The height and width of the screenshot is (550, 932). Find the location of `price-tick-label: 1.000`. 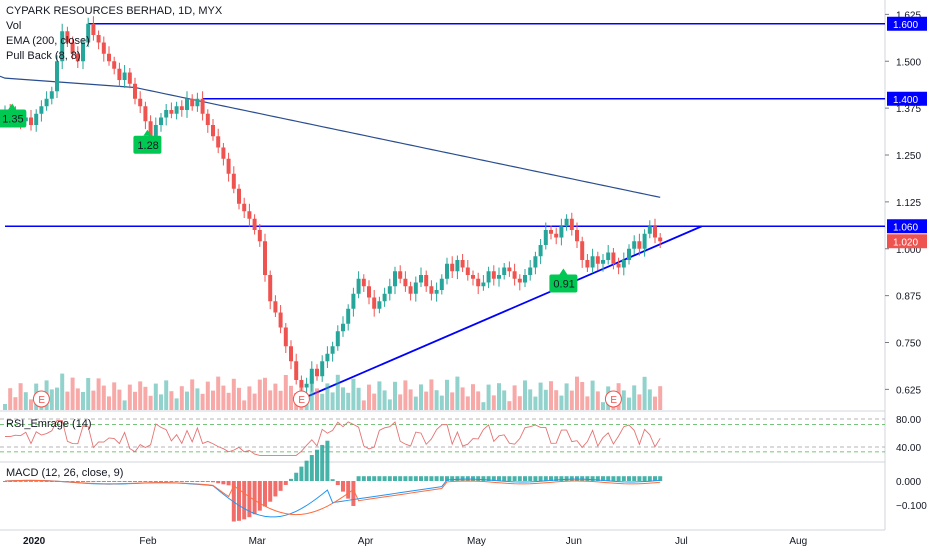

price-tick-label: 1.000 is located at coordinates (908, 250).